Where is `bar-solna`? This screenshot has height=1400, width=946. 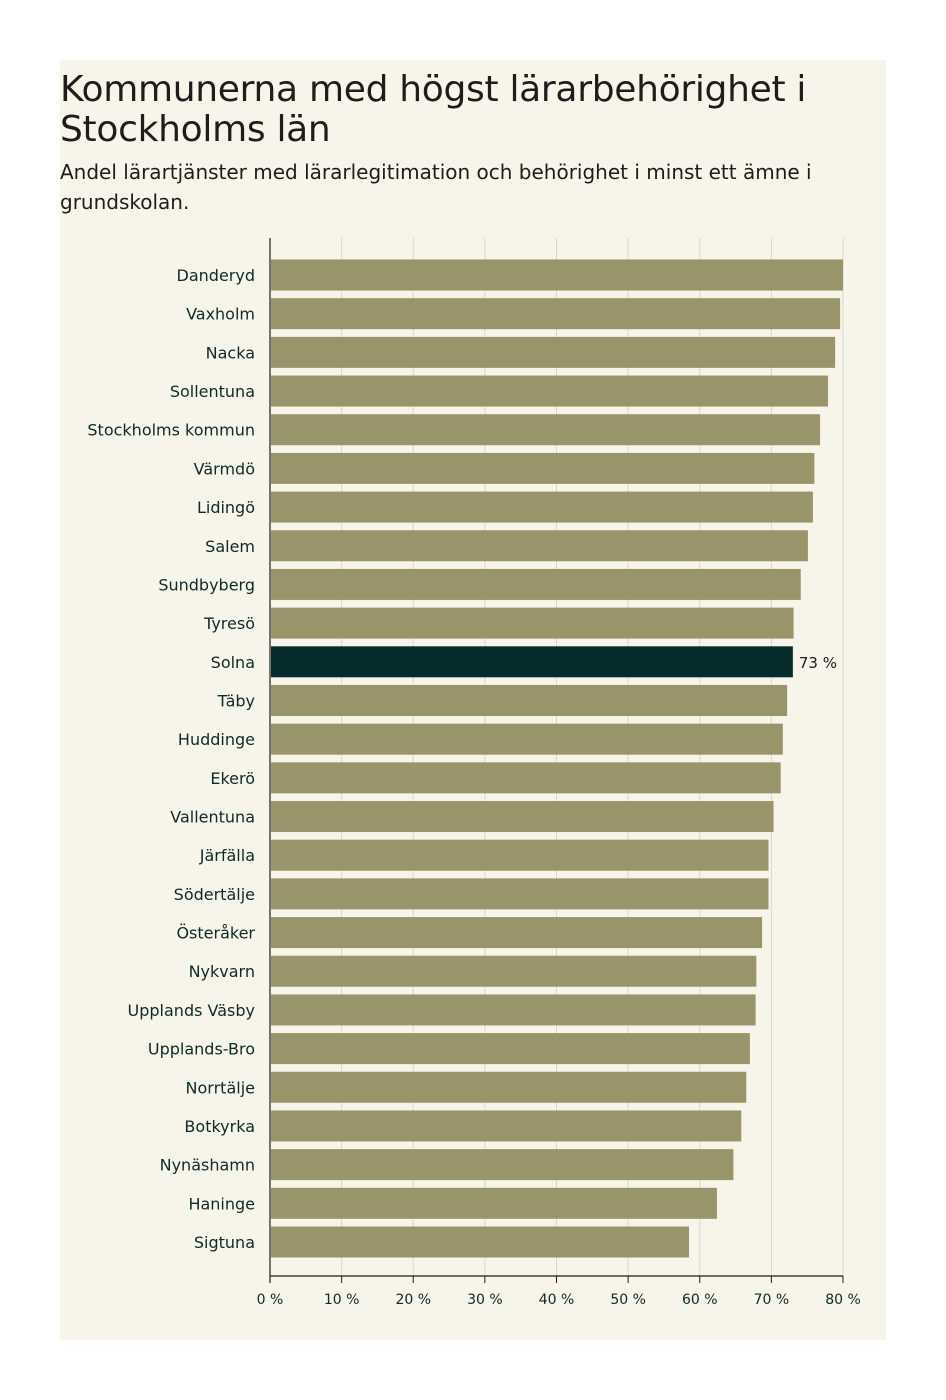
bar-solna is located at coordinates (532, 662).